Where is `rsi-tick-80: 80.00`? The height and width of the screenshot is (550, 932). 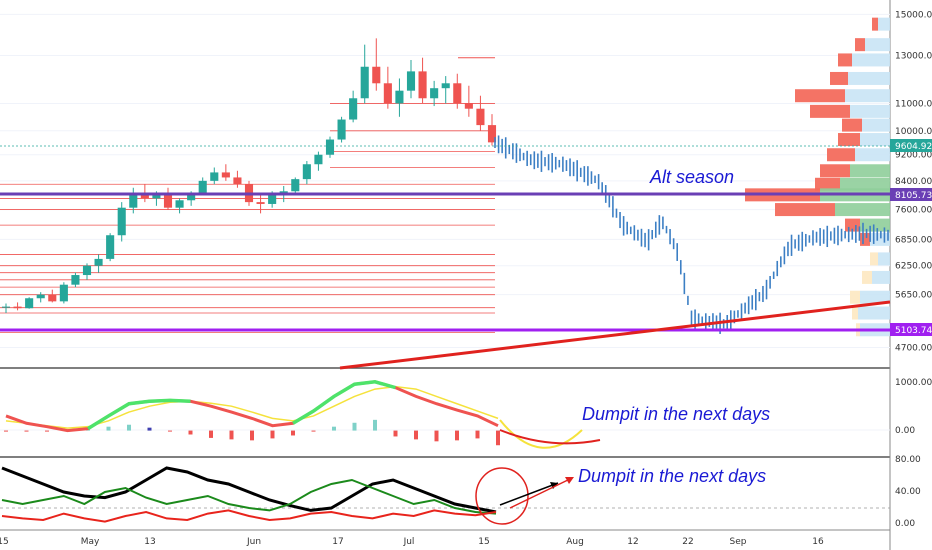
rsi-tick-80: 80.00 is located at coordinates (908, 460).